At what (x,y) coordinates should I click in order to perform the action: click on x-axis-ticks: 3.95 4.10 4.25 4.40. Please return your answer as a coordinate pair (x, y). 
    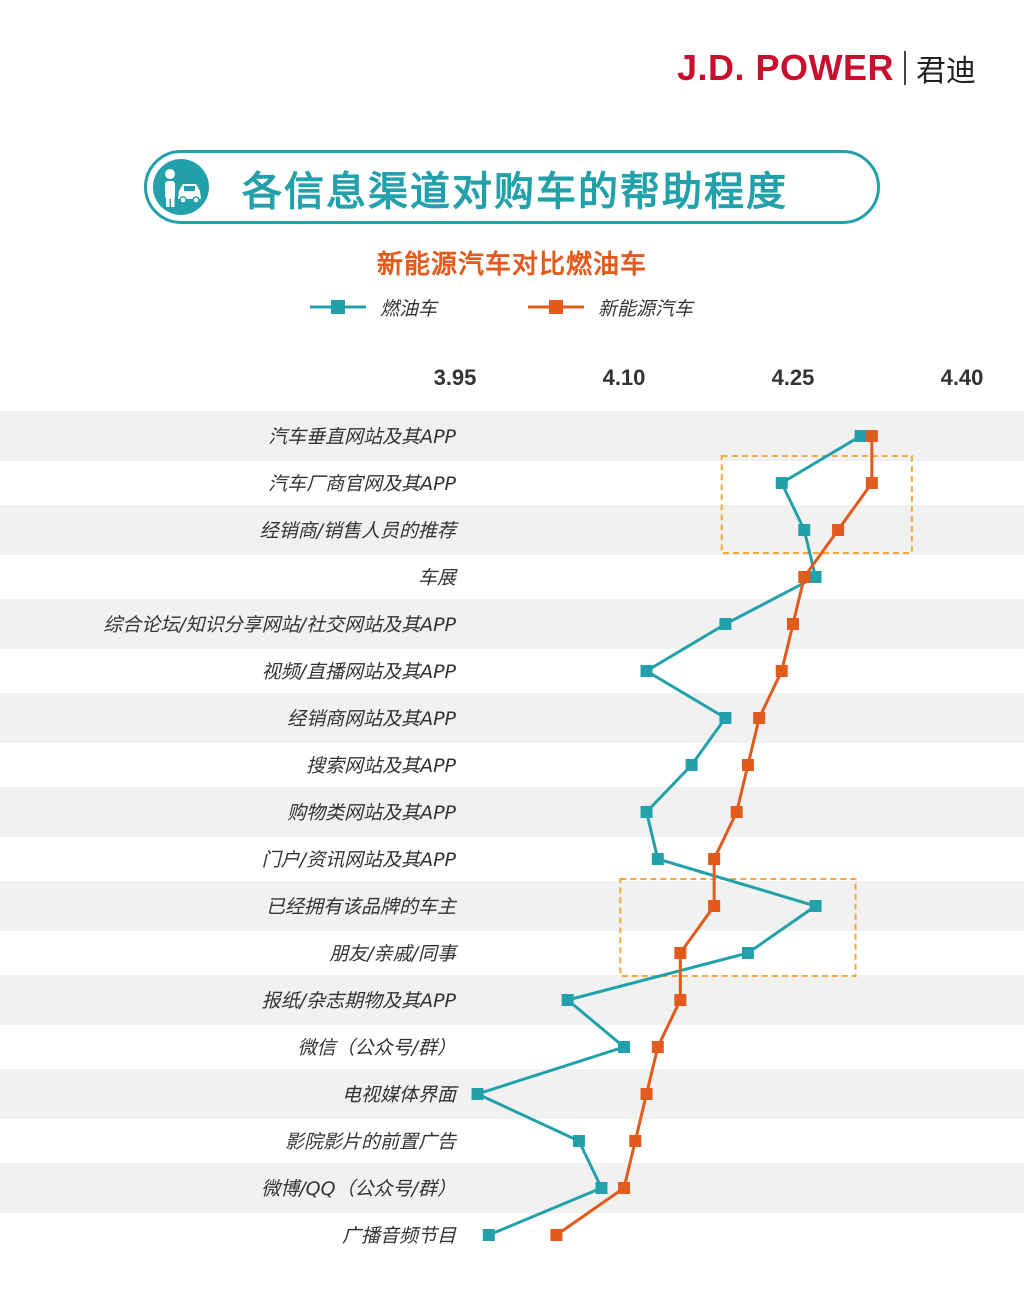
    Looking at the image, I should click on (709, 377).